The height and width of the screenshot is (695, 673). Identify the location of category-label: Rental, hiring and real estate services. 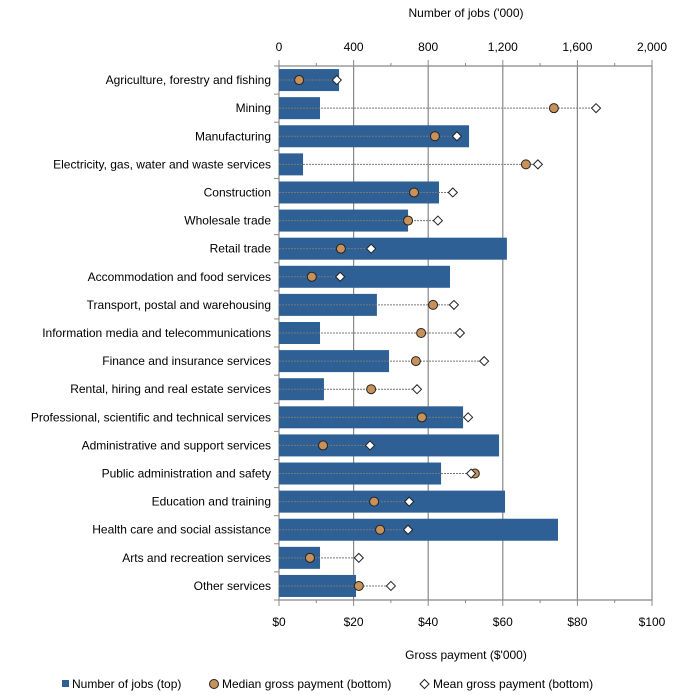
(170, 389).